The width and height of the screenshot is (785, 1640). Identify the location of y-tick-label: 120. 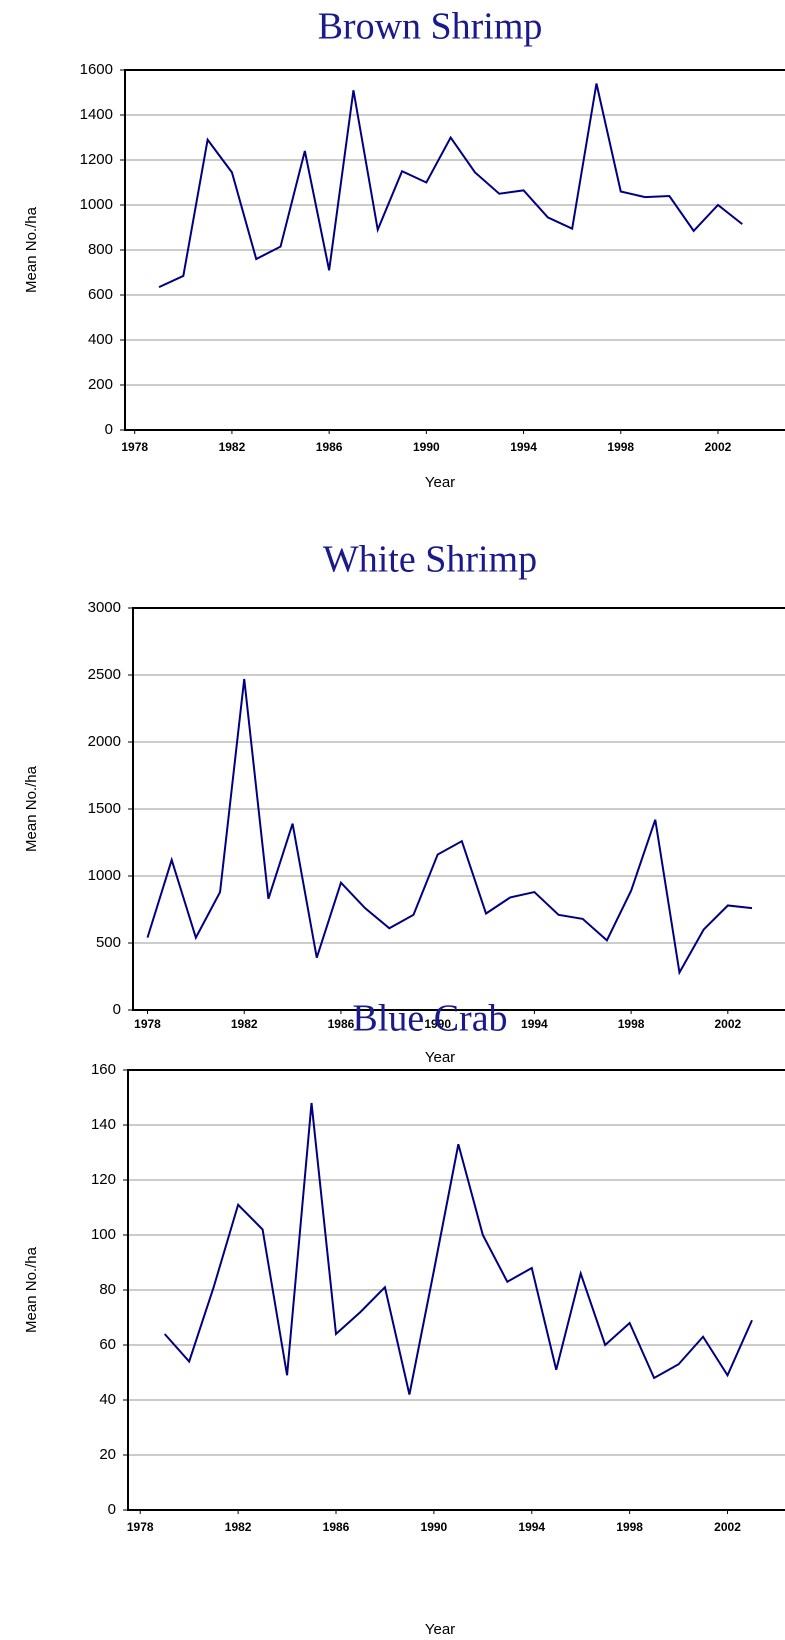
(103, 1179).